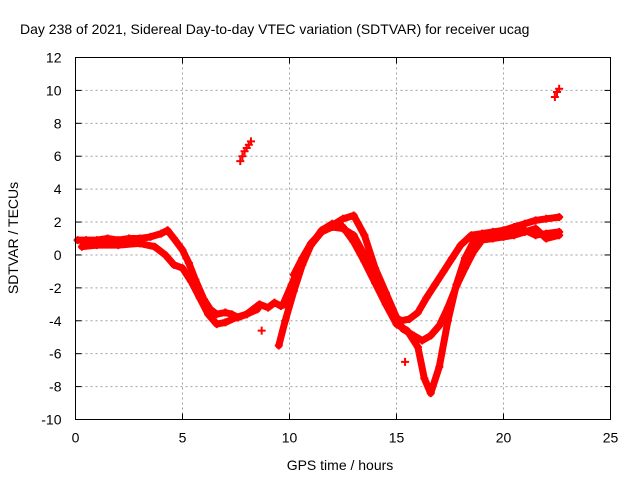 The image size is (640, 480). What do you see at coordinates (397, 438) in the screenshot?
I see `x-tick-label: 15` at bounding box center [397, 438].